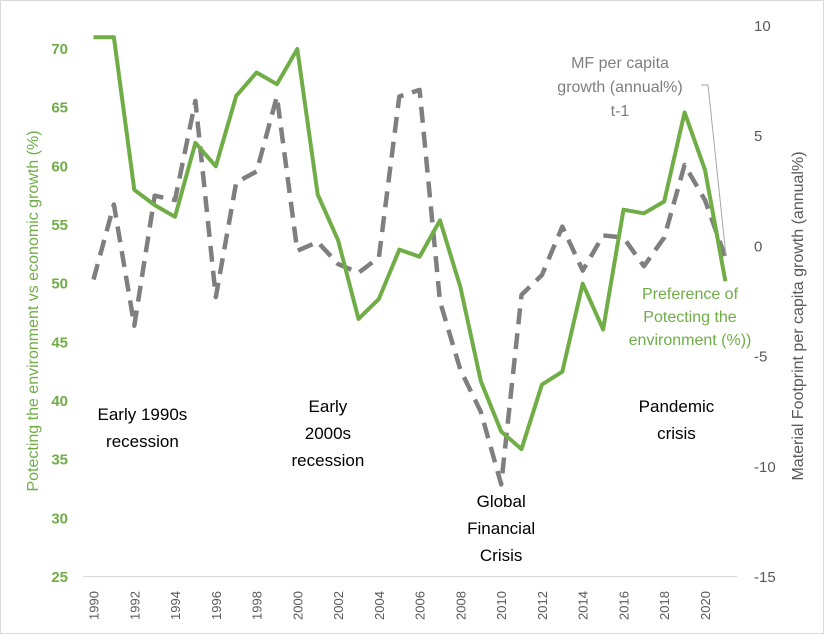 The image size is (824, 634). Describe the element at coordinates (59, 108) in the screenshot. I see `y-left-tick-label: 65` at that location.